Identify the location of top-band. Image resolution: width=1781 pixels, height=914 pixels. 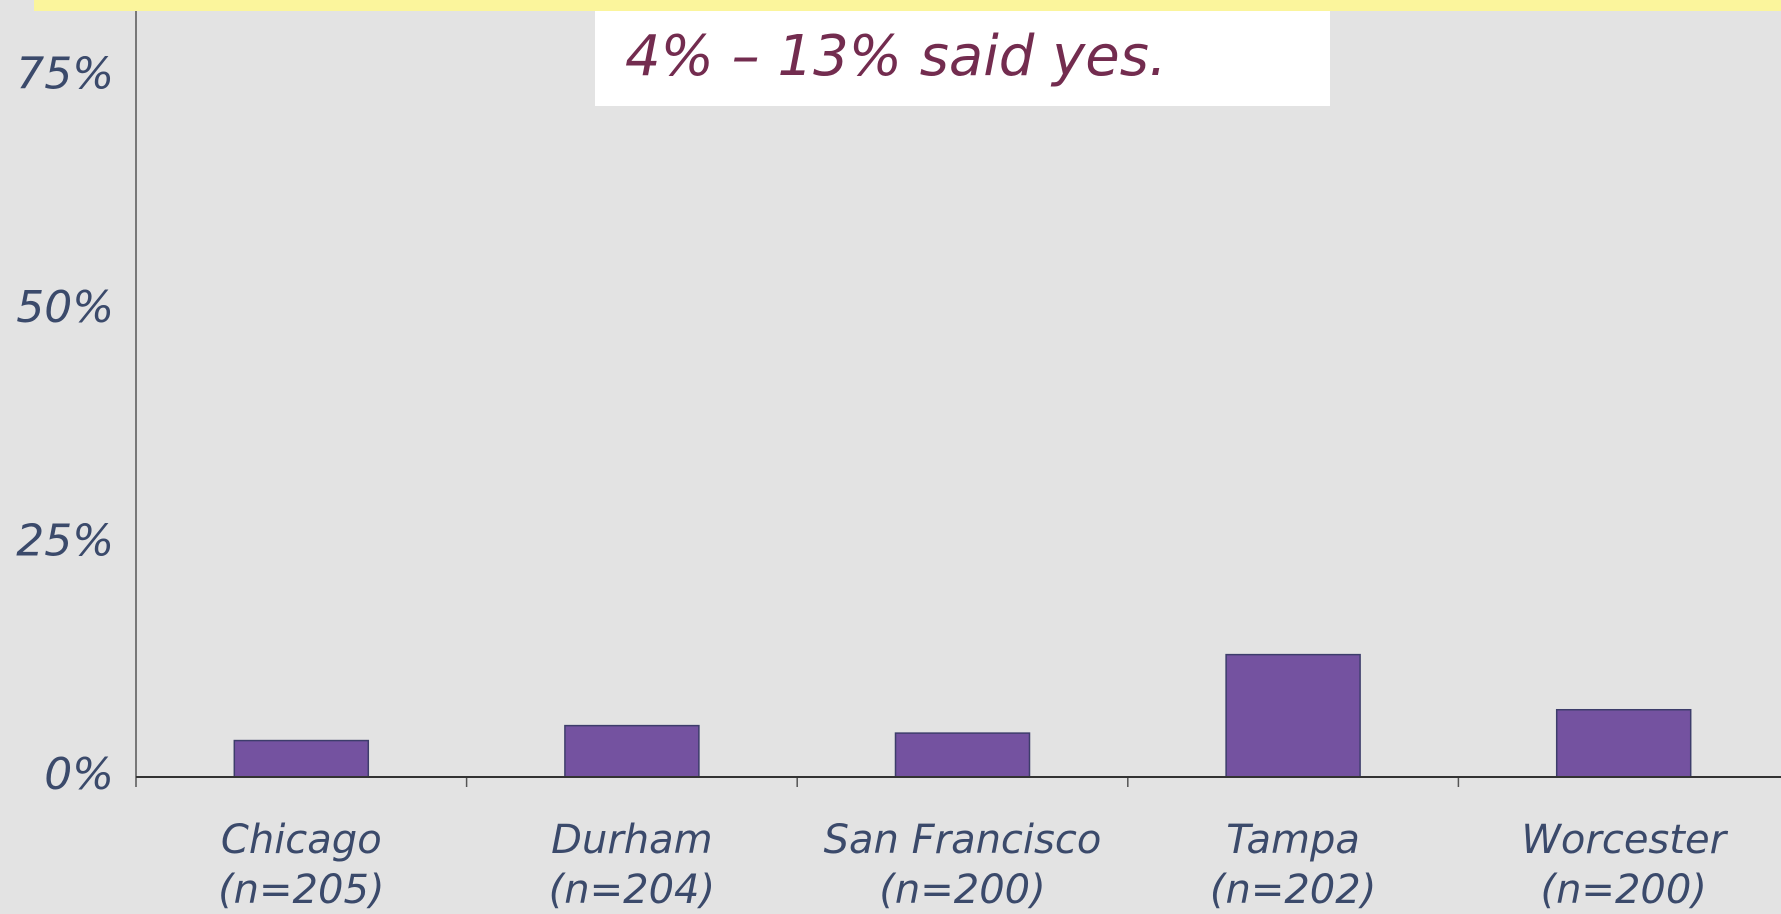
(907, 5).